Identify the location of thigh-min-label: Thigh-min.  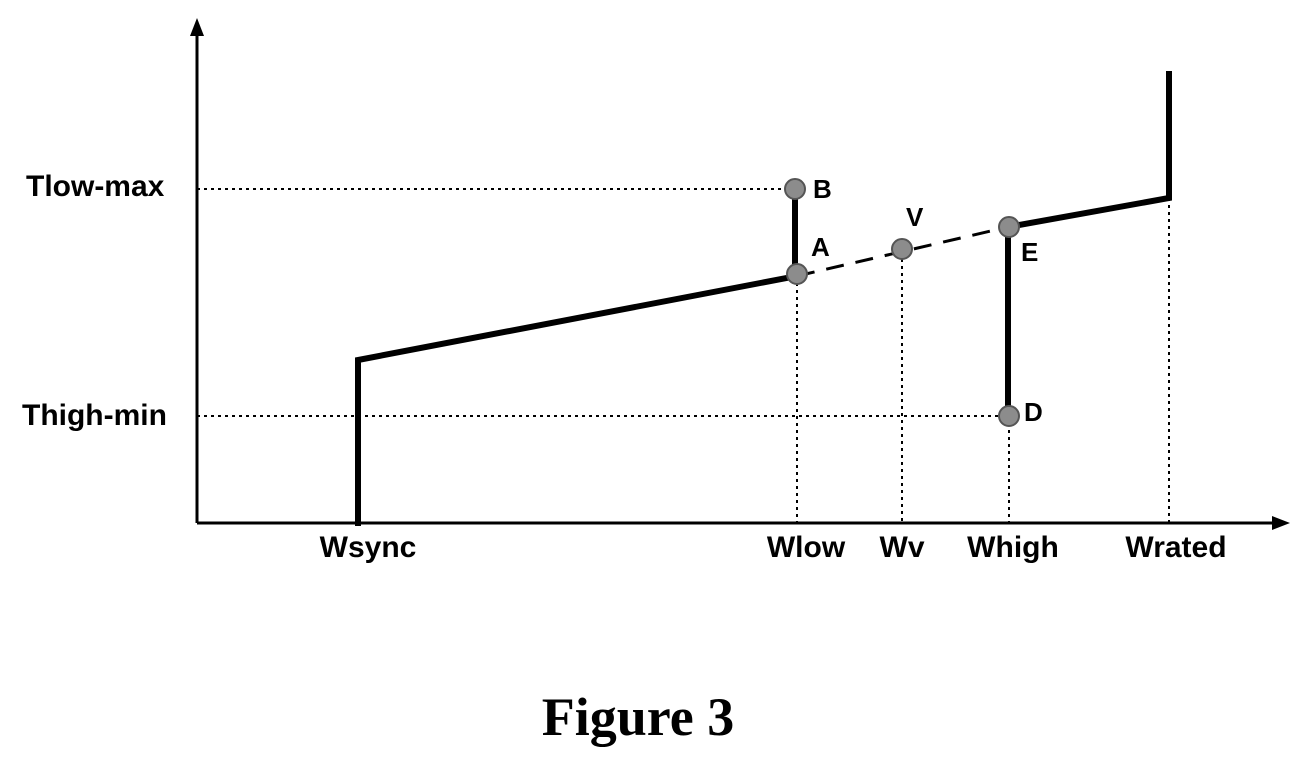
(94, 415).